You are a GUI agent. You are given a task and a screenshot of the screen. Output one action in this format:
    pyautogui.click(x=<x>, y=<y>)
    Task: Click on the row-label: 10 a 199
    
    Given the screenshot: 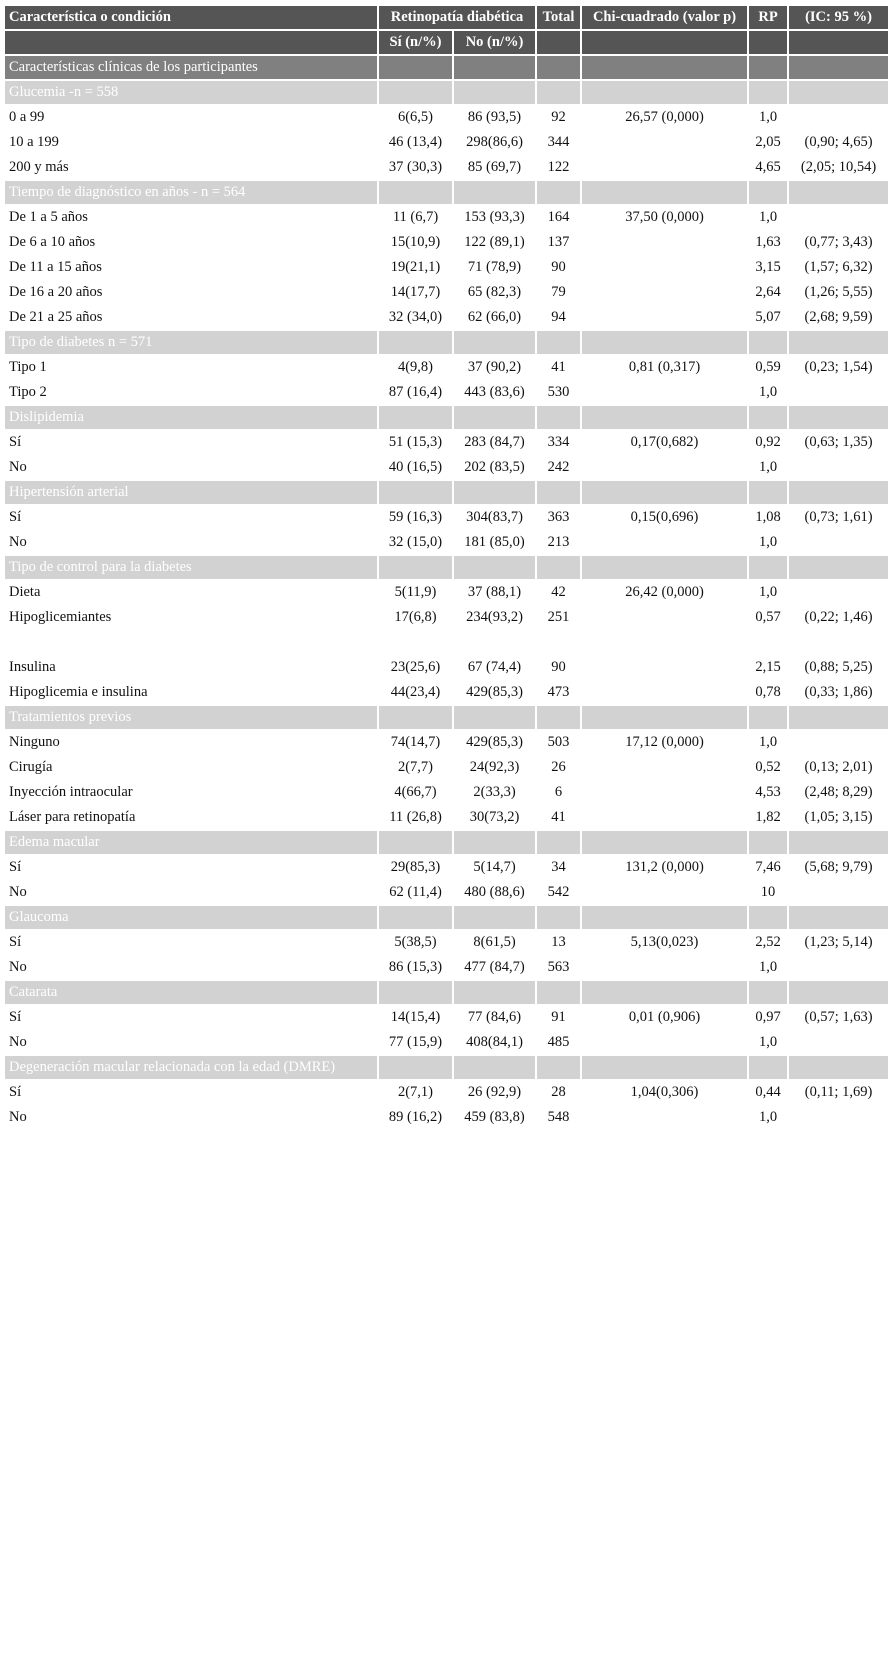 What is the action you would take?
    pyautogui.click(x=191, y=142)
    